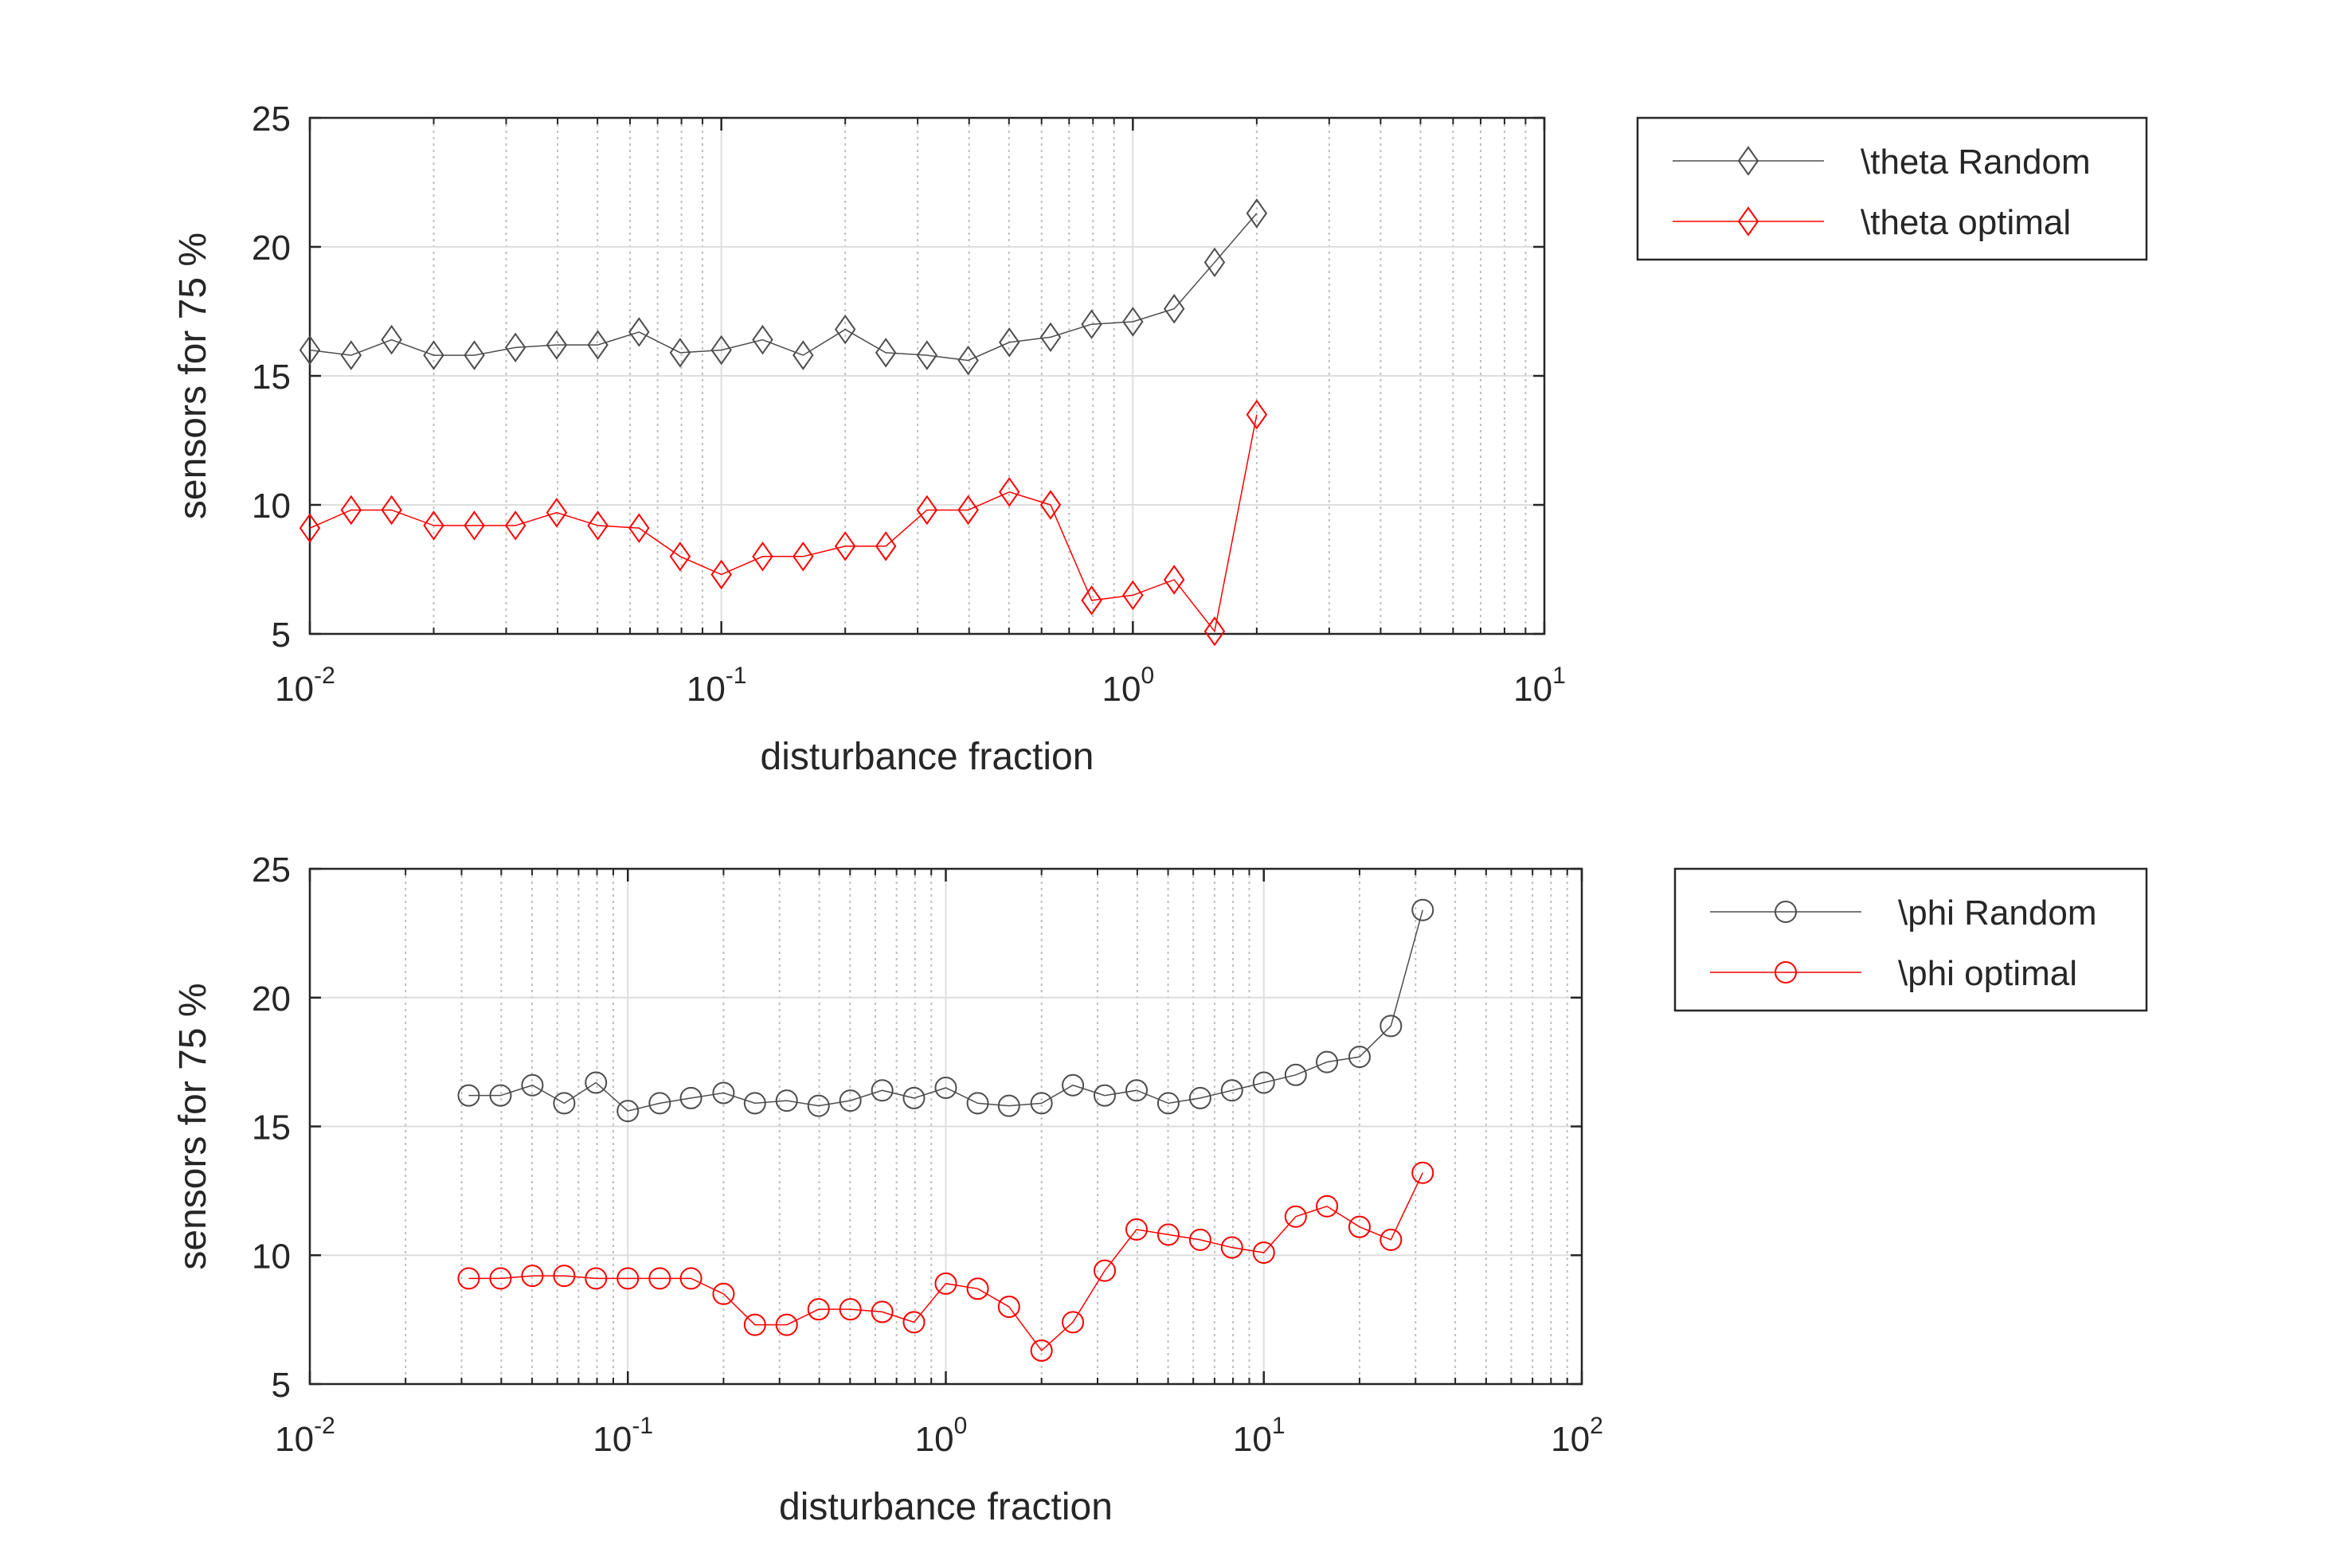 This screenshot has width=2352, height=1568. I want to click on x-axis-label: disturbance fraction, so click(927, 757).